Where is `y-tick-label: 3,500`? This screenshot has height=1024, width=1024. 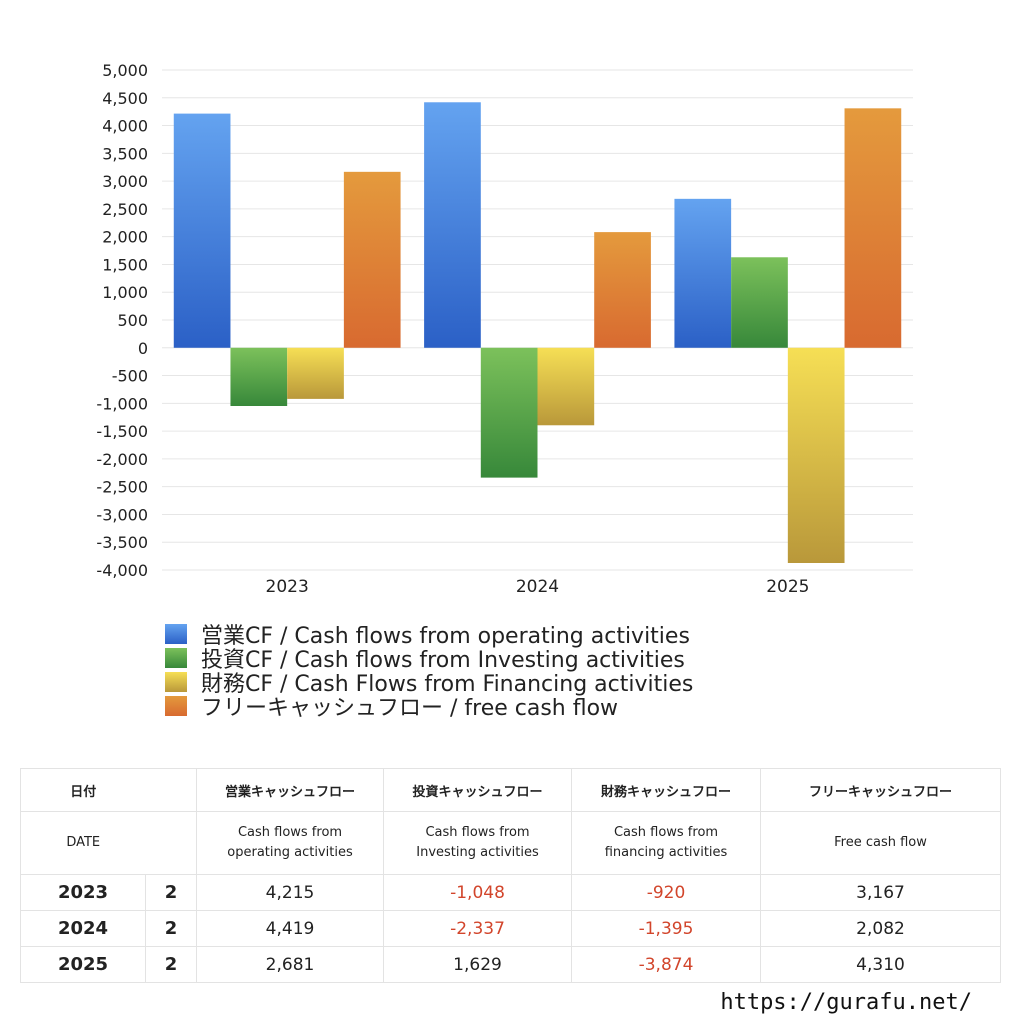
y-tick-label: 3,500 is located at coordinates (125, 153).